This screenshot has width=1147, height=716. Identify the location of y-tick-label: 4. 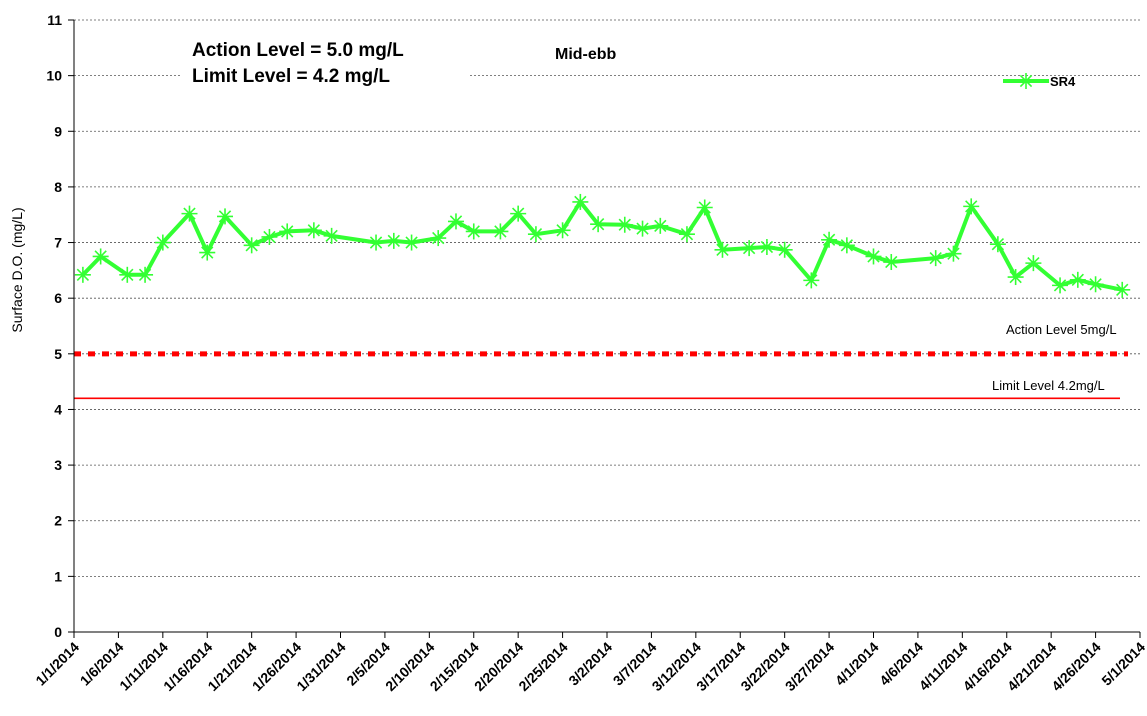
(58, 409).